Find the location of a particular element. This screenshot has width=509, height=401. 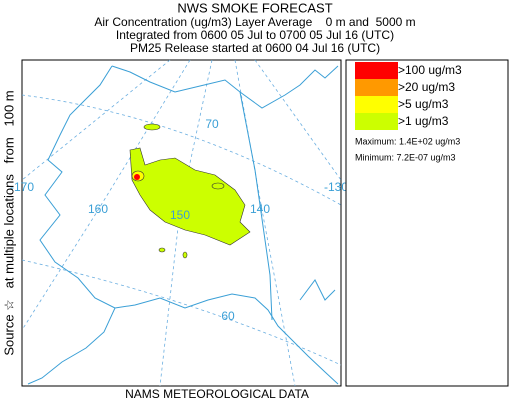

graticule-label: -170 is located at coordinates (22, 187).